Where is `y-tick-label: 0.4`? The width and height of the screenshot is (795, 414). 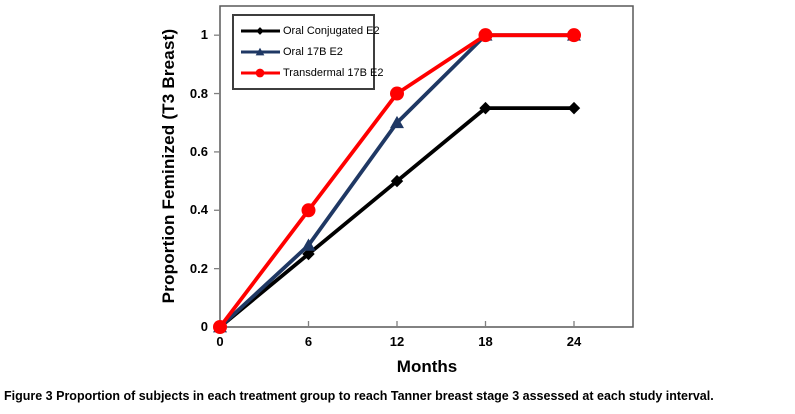 y-tick-label: 0.4 is located at coordinates (198, 210).